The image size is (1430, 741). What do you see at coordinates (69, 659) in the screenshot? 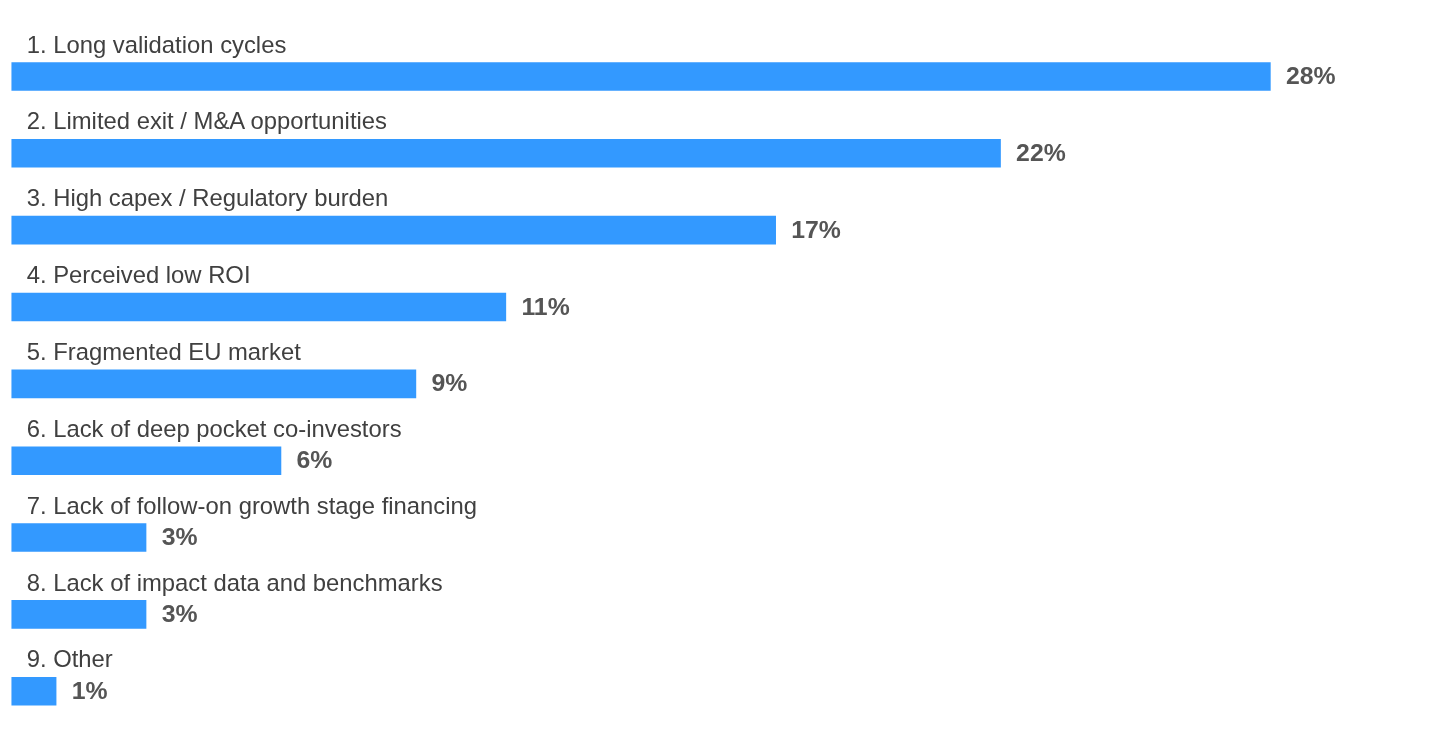
I see `y-tick-label: 9. Other` at bounding box center [69, 659].